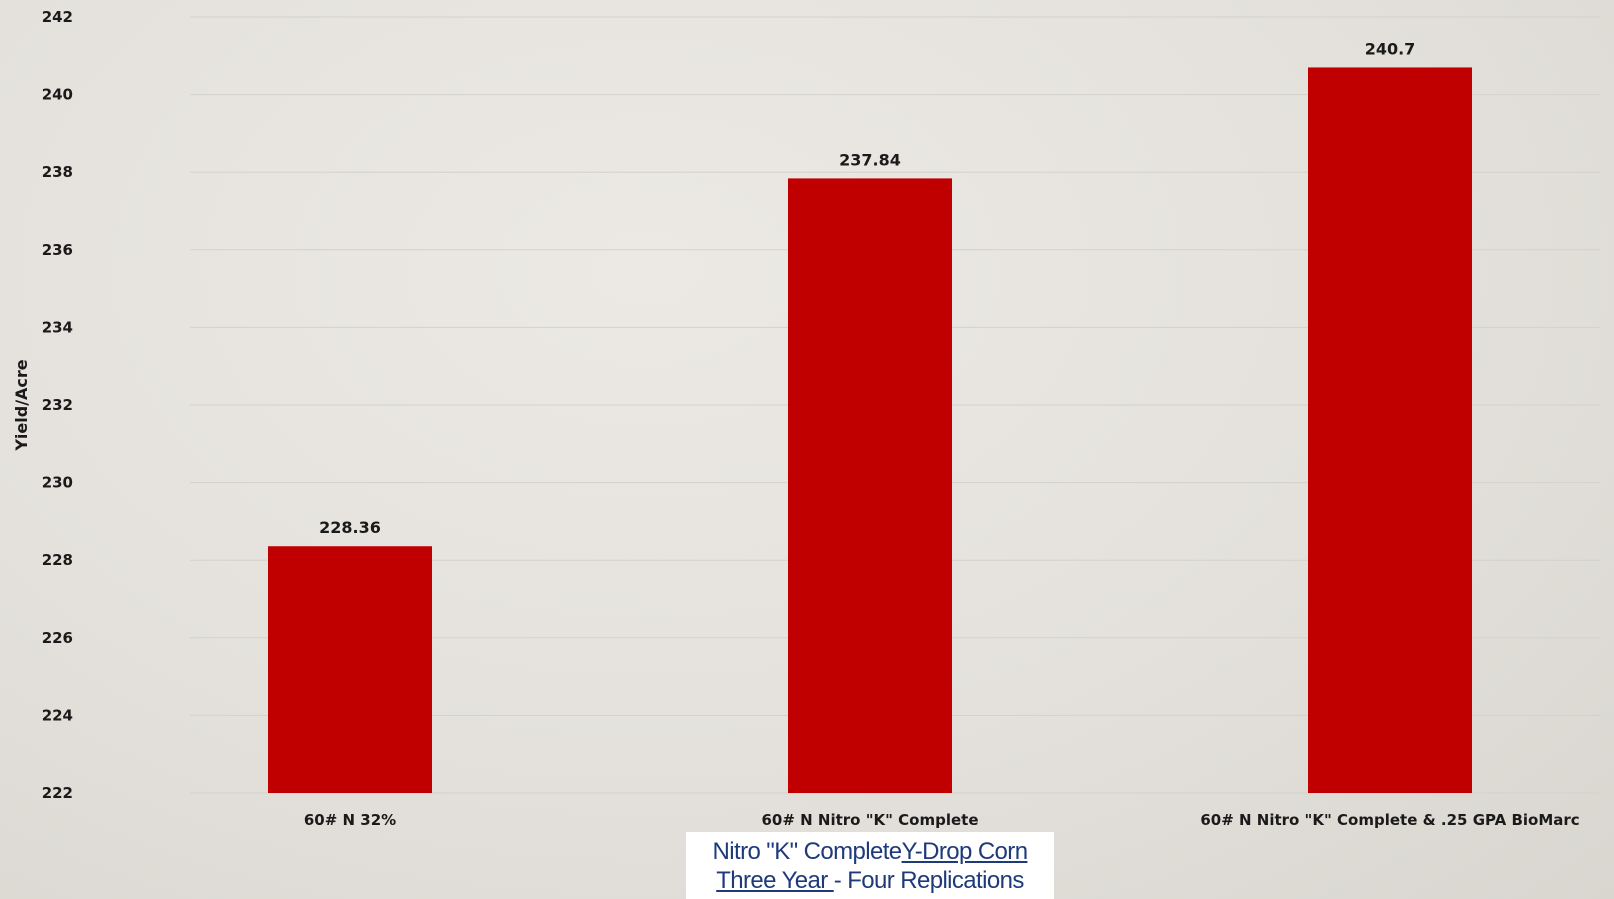  I want to click on category-label: 60# N 32%, so click(350, 820).